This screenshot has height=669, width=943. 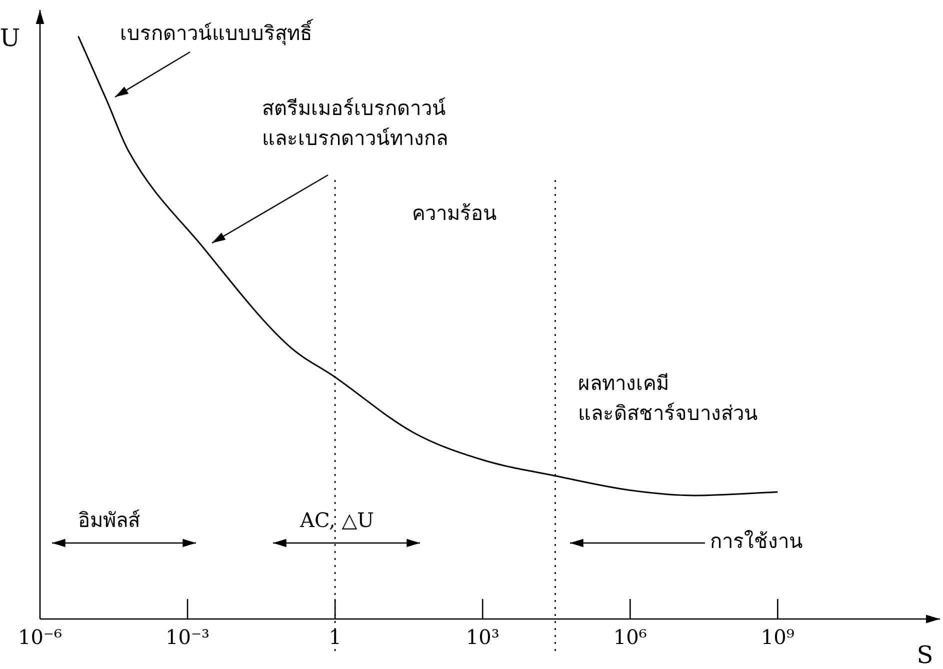 I want to click on annotation: การใช้งาน, so click(x=756, y=541).